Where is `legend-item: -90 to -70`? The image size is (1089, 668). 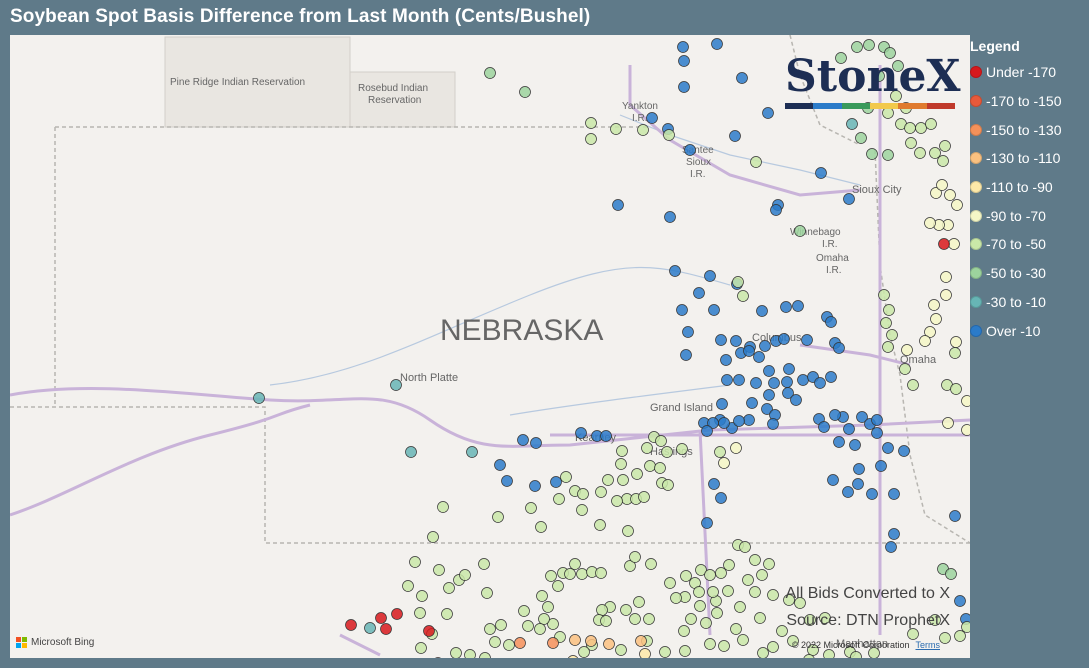 legend-item: -90 to -70 is located at coordinates (1029, 215).